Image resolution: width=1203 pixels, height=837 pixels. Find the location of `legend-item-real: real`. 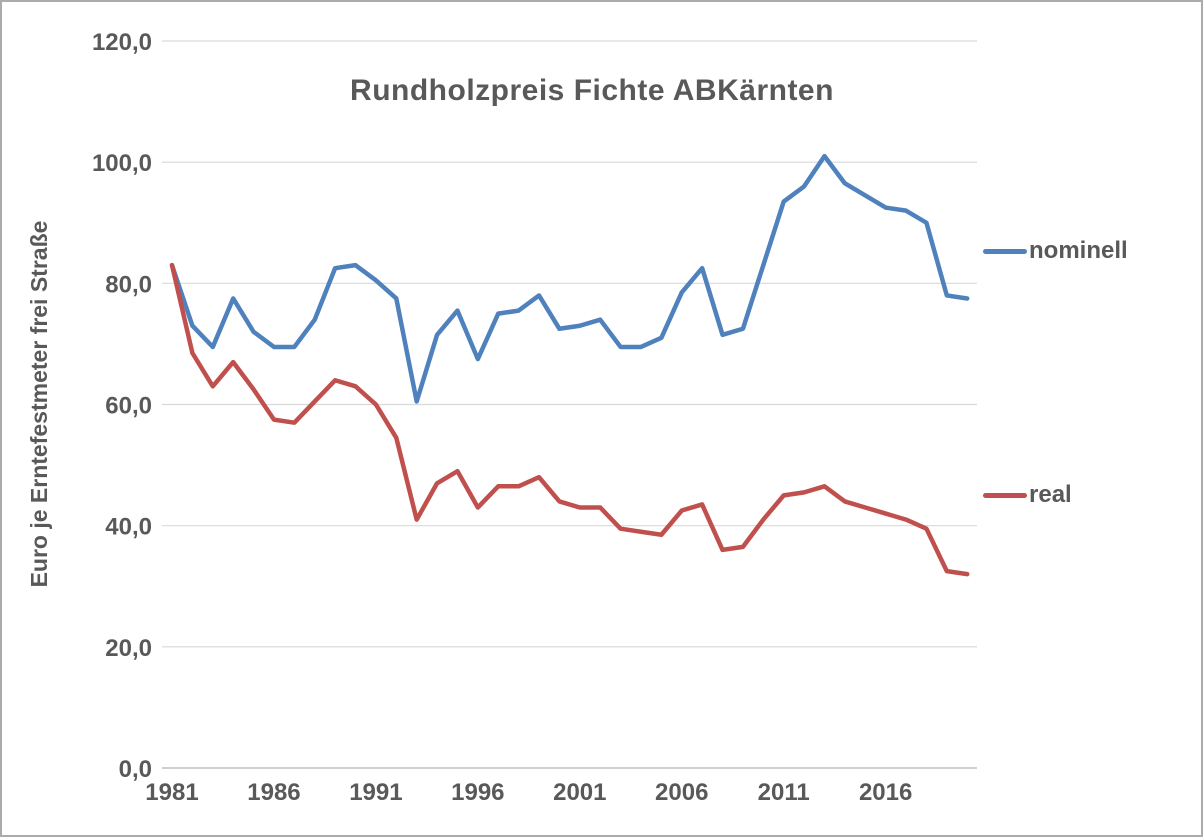

legend-item-real: real is located at coordinates (1027, 495).